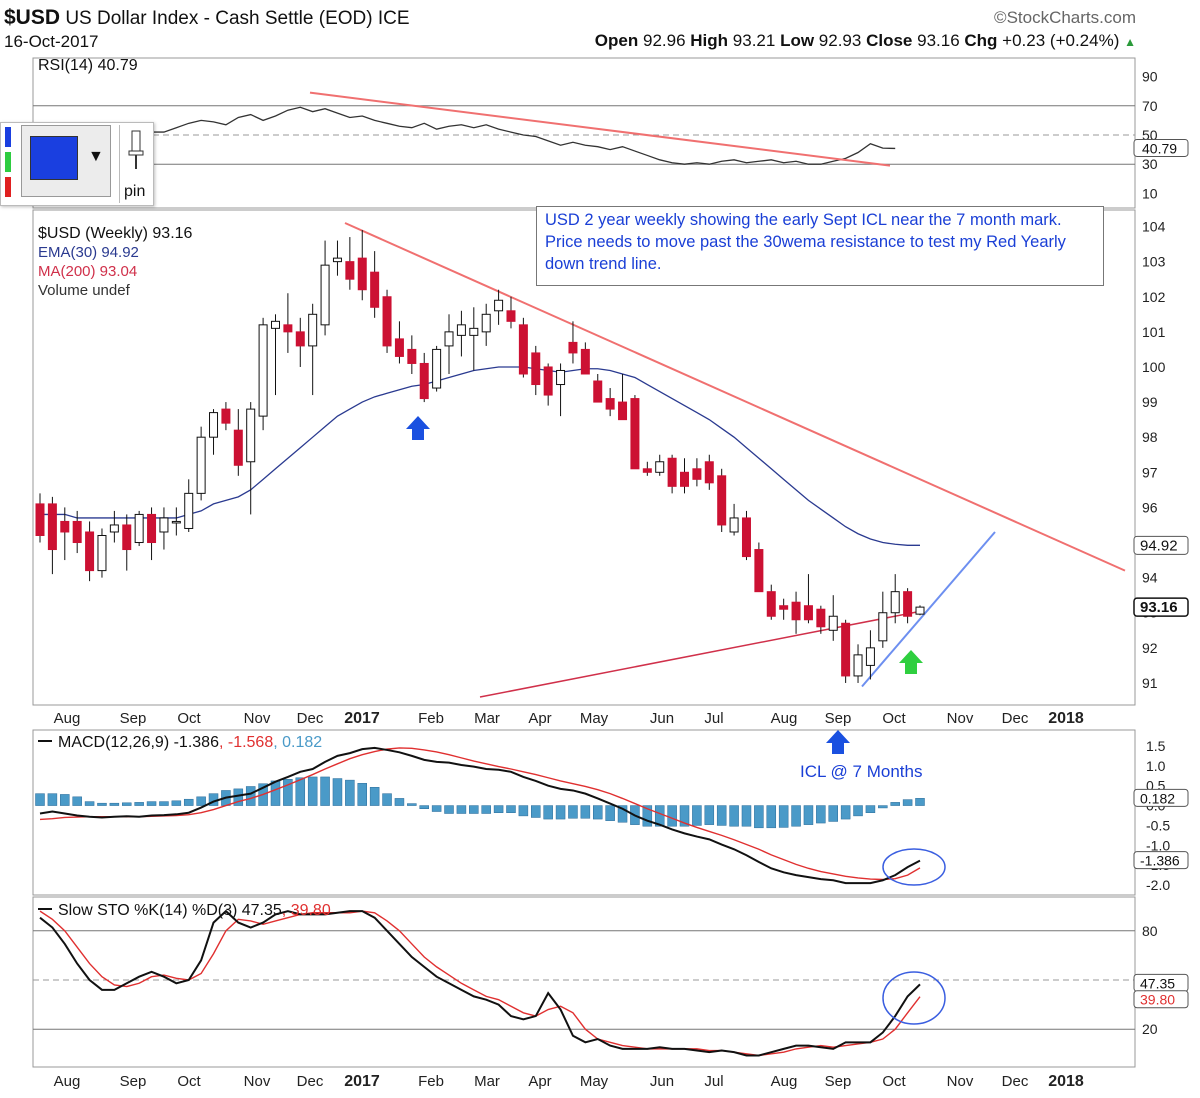 The width and height of the screenshot is (1200, 1098). I want to click on x-tick-label-lower: 2017, so click(362, 1081).